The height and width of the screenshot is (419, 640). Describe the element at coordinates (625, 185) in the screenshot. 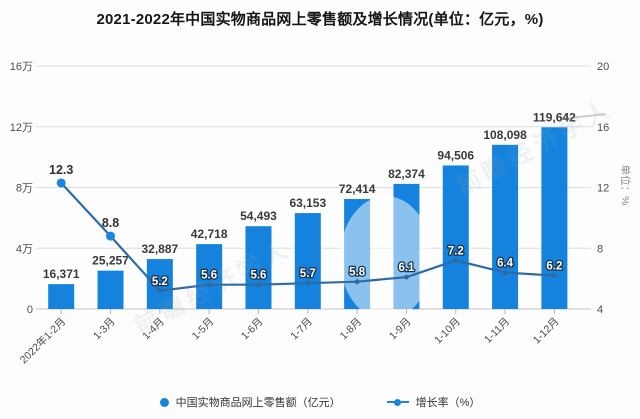

I see `right-axis-unit-label: 单位：%` at that location.